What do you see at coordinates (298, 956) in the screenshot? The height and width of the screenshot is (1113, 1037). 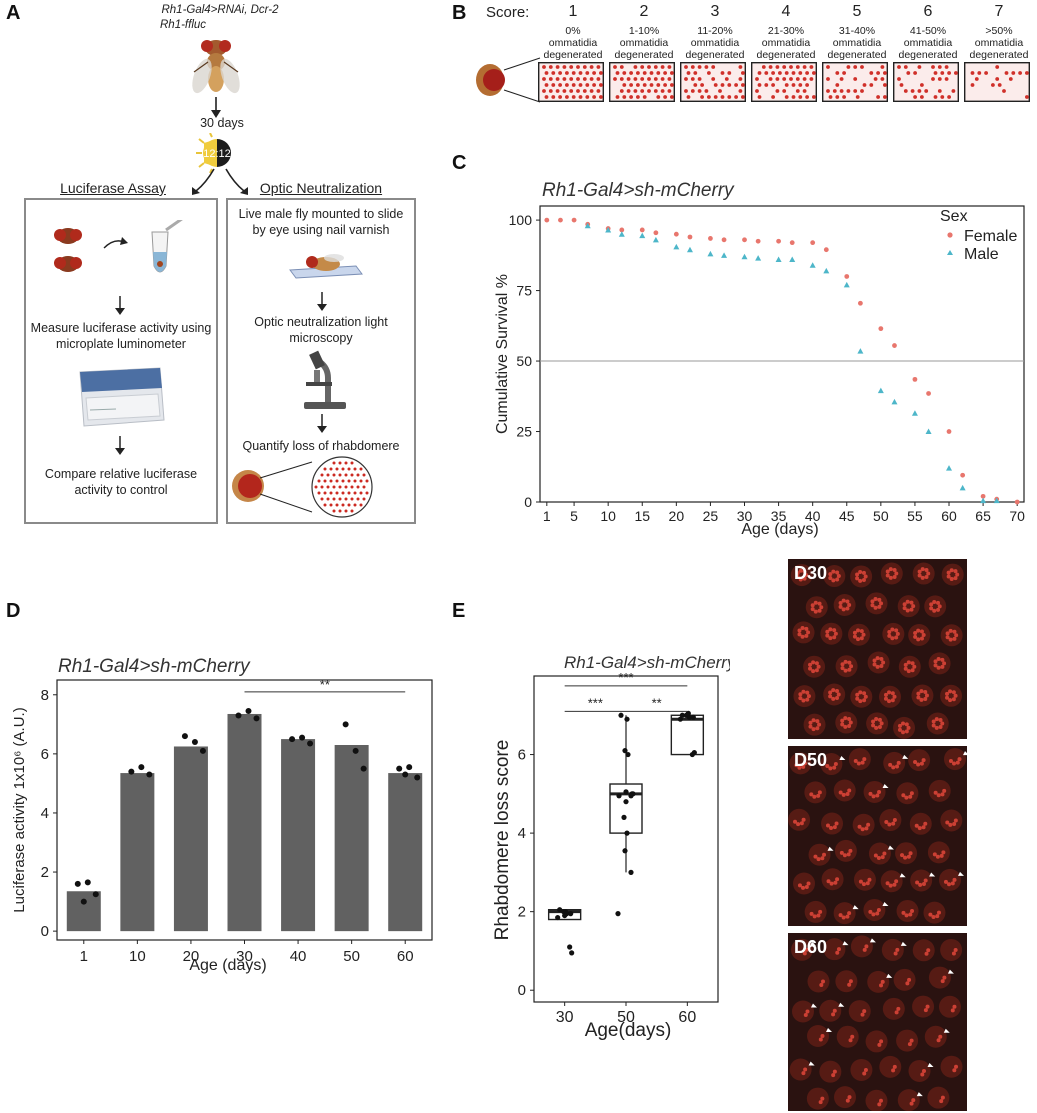 I see `x-tick-label: 40` at bounding box center [298, 956].